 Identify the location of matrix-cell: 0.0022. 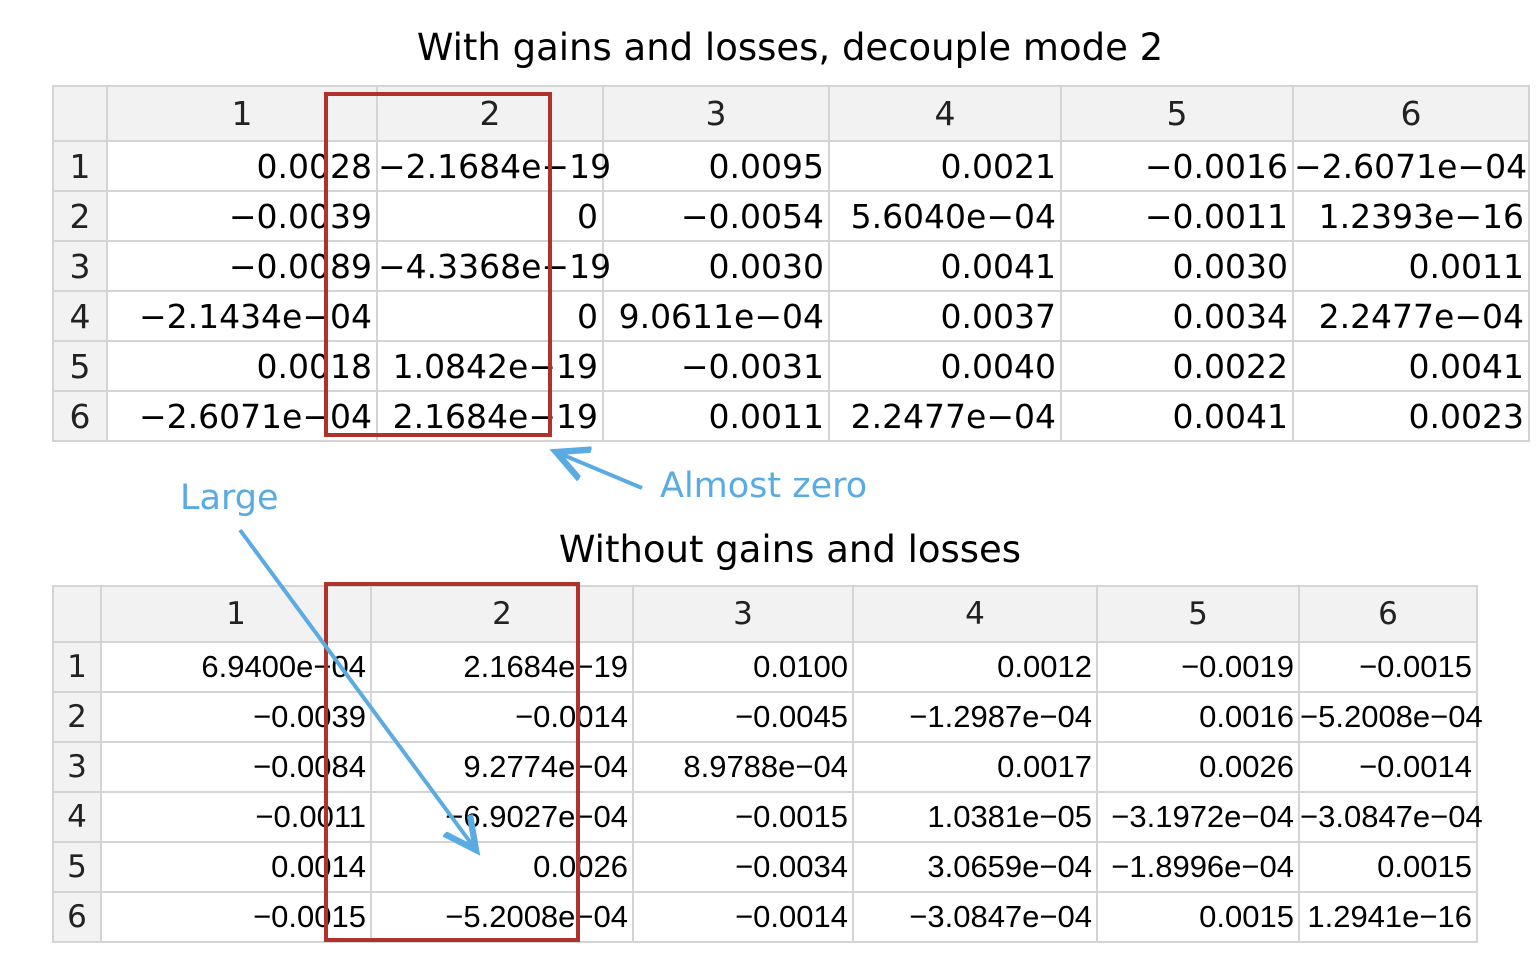
(1177, 366).